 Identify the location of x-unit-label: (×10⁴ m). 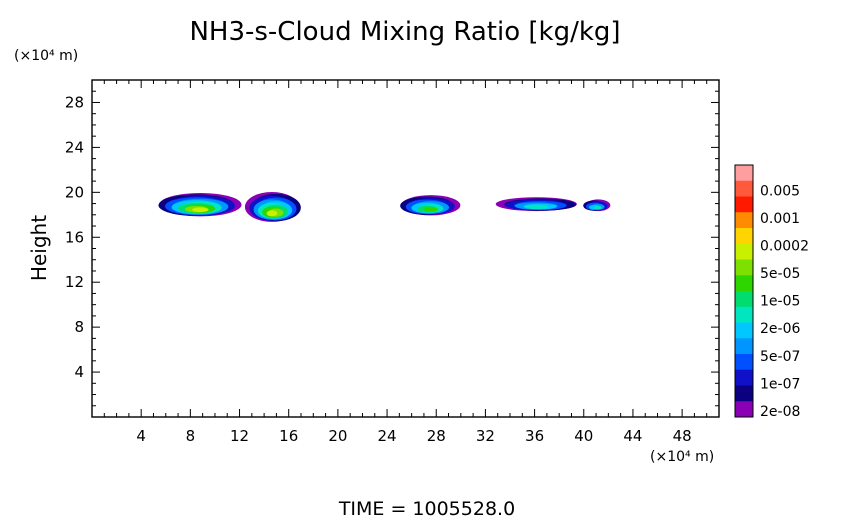
(682, 457).